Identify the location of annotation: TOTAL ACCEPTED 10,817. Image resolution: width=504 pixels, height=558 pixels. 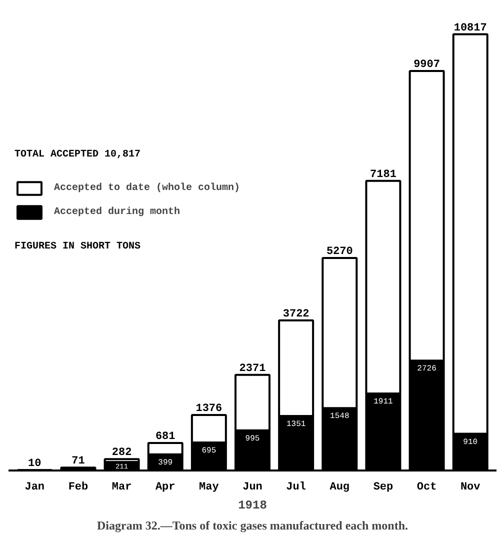
(77, 155).